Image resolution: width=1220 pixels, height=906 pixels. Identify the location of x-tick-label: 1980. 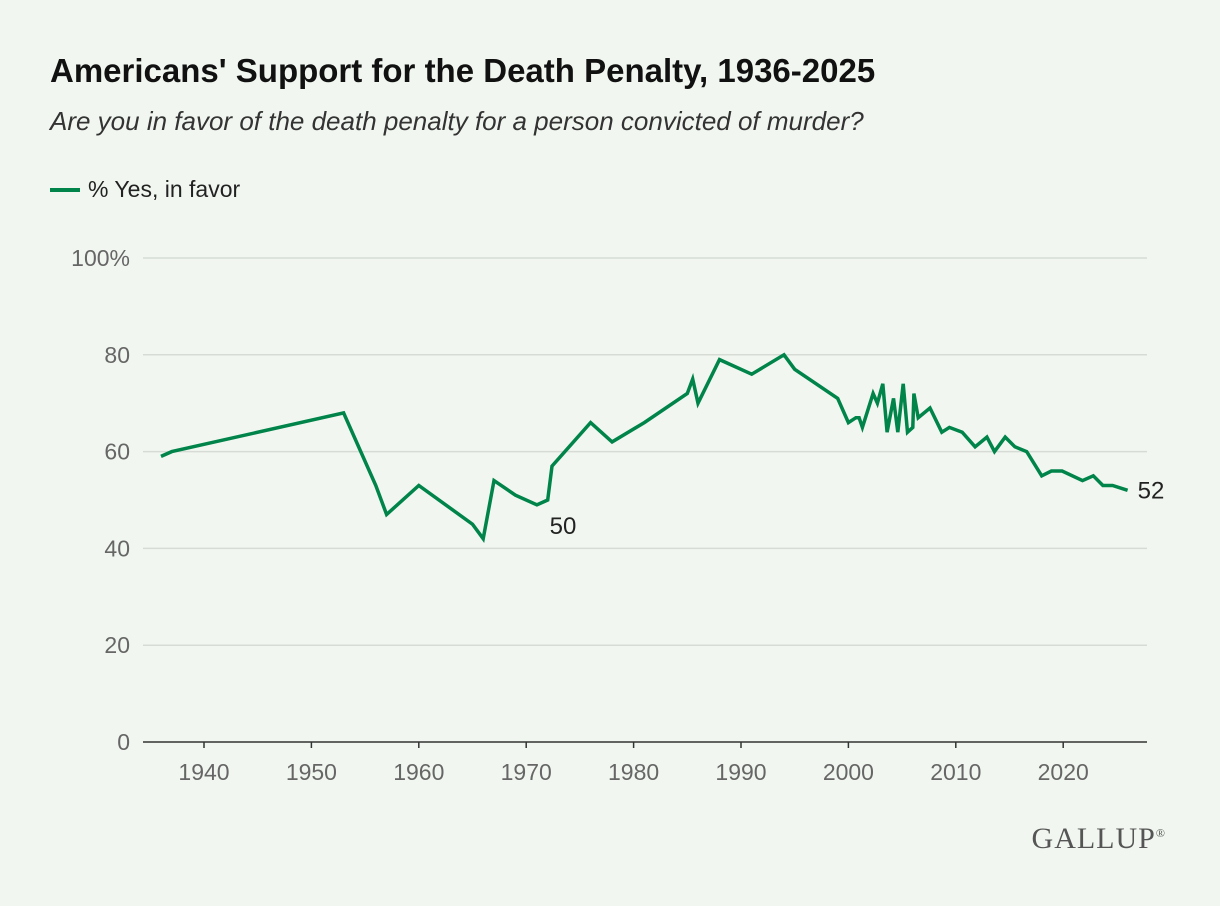
(633, 772).